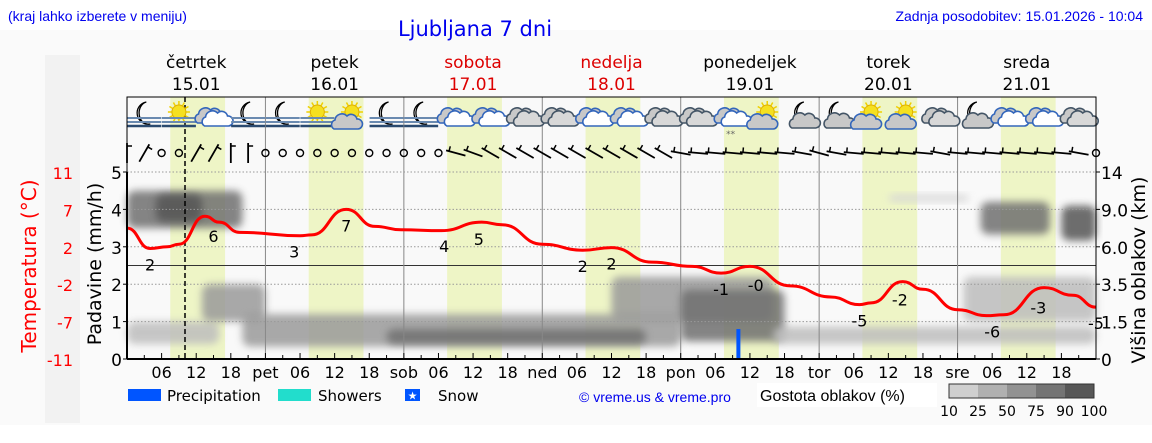 The height and width of the screenshot is (443, 1152). Describe the element at coordinates (721, 289) in the screenshot. I see `temperature-label: -1` at that location.